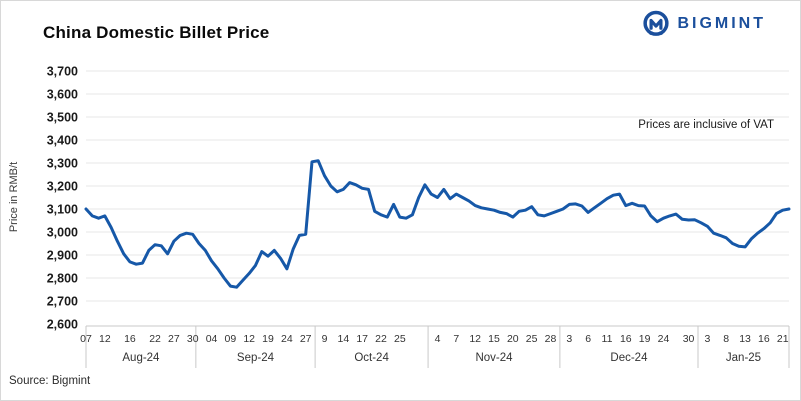  I want to click on brand-name: BIGMINT, so click(721, 23).